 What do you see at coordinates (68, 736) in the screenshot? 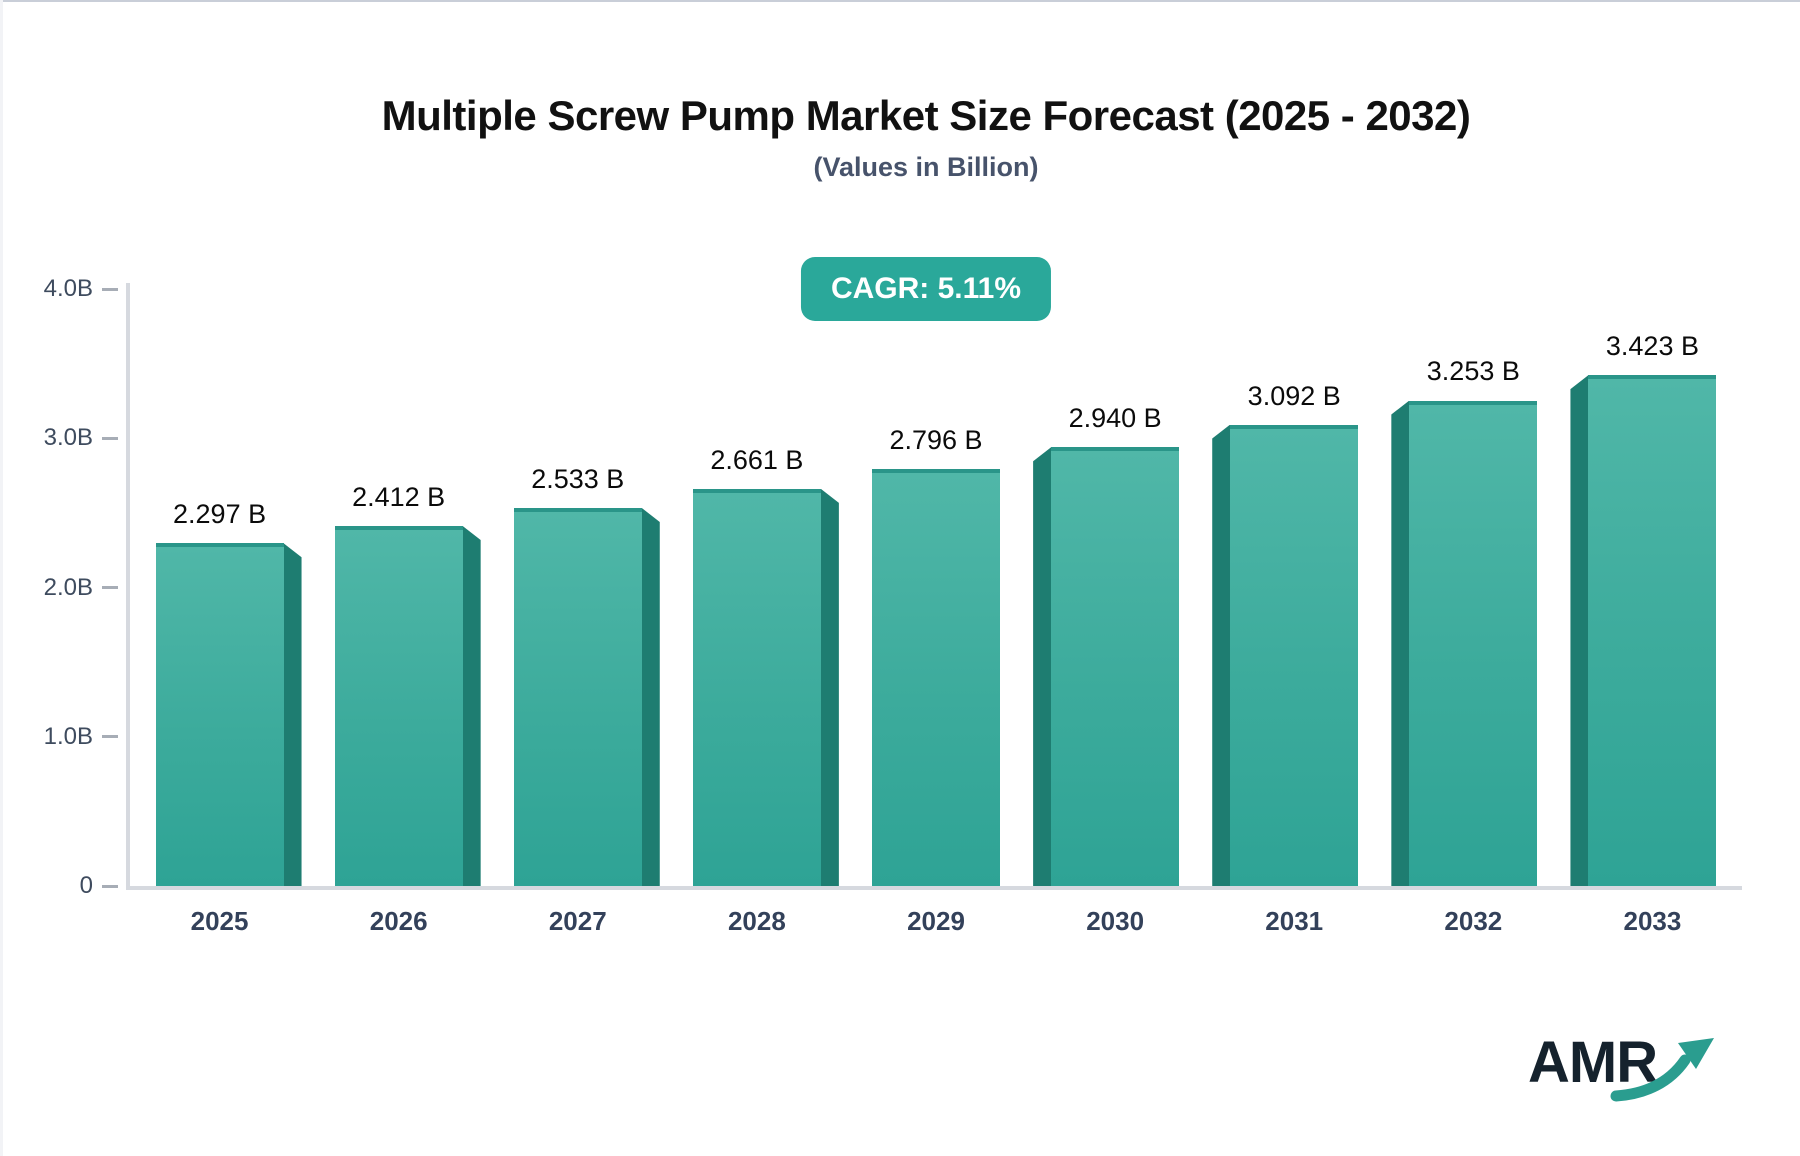
I see `y-tick-label: 1.0B` at bounding box center [68, 736].